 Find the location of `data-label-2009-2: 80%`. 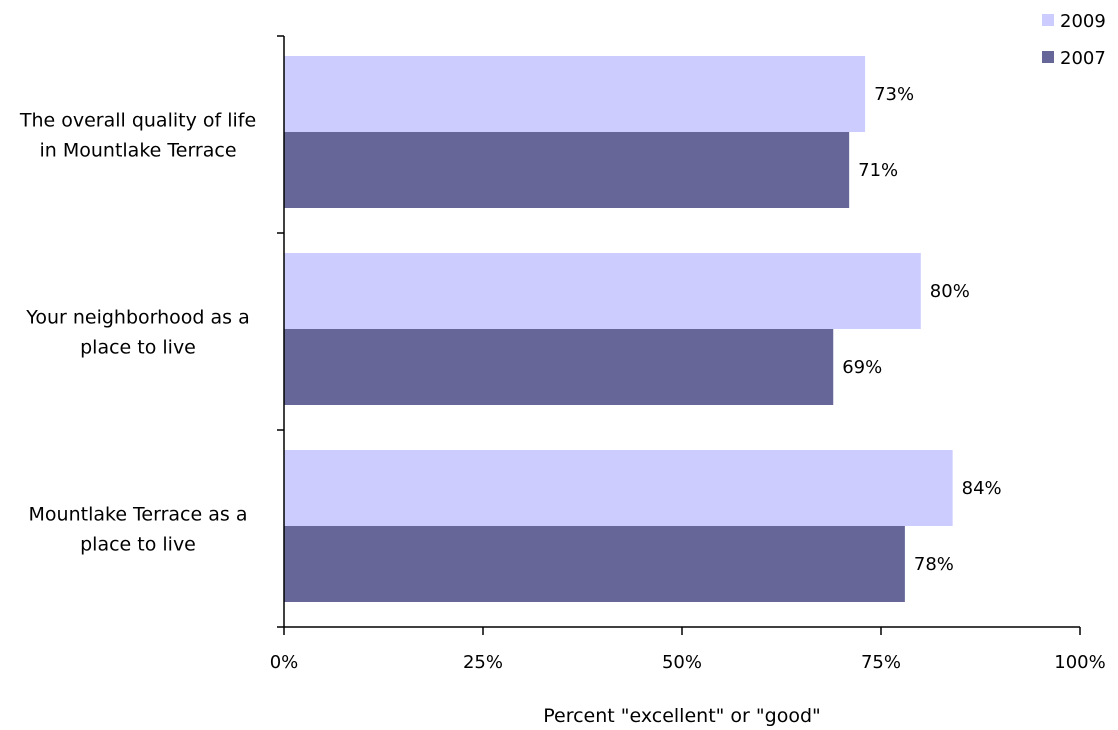

data-label-2009-2: 80% is located at coordinates (950, 291).